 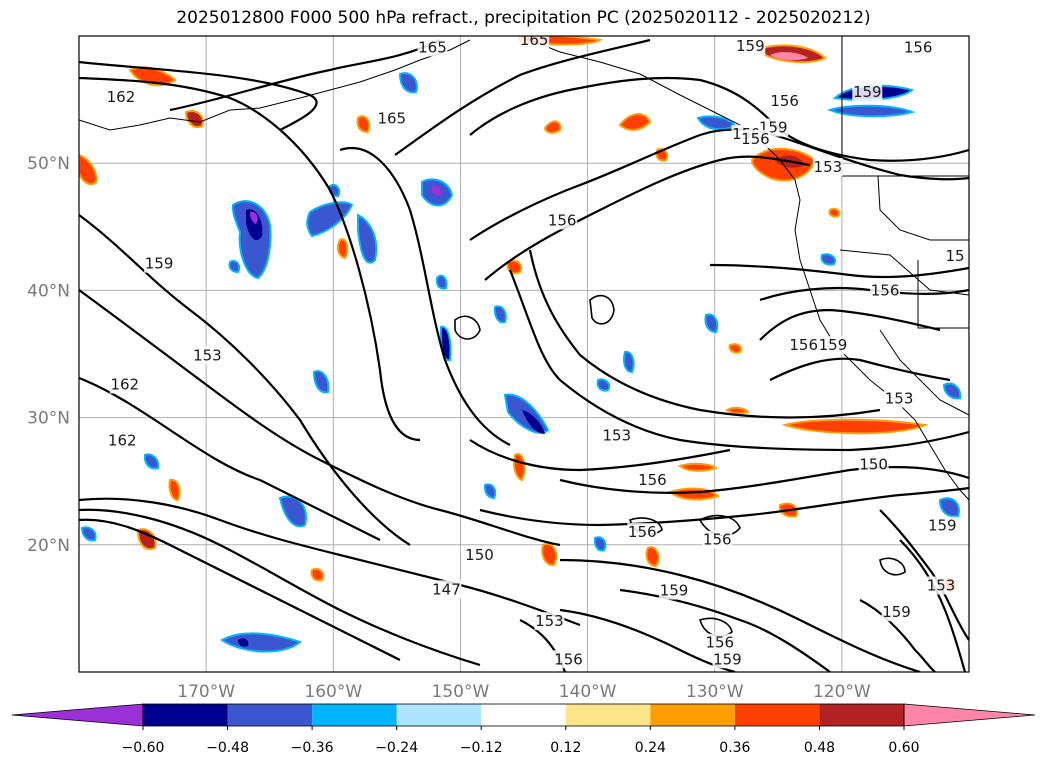 I want to click on colorbar-outline, so click(x=523, y=715).